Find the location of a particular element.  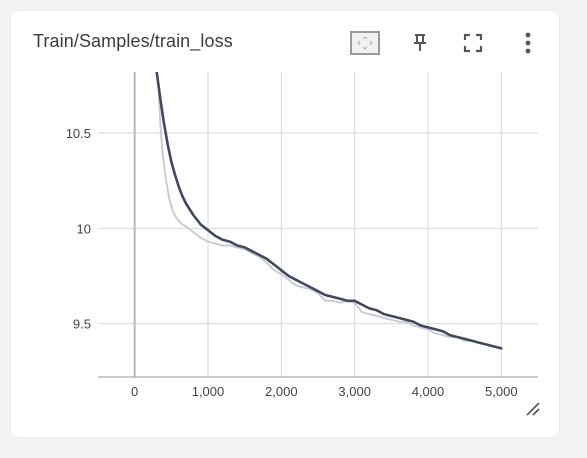

x-tick-label: 3,000 is located at coordinates (354, 391).